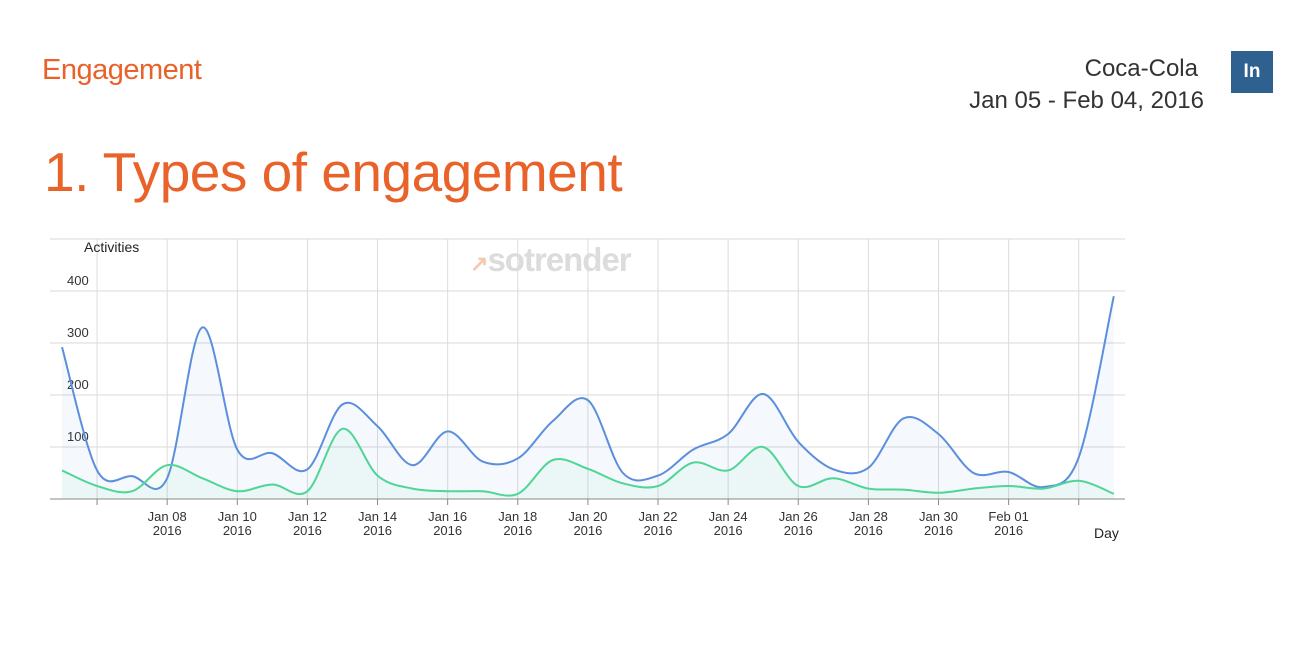  What do you see at coordinates (551, 259) in the screenshot?
I see `sotrender-watermark: ↗sotrender` at bounding box center [551, 259].